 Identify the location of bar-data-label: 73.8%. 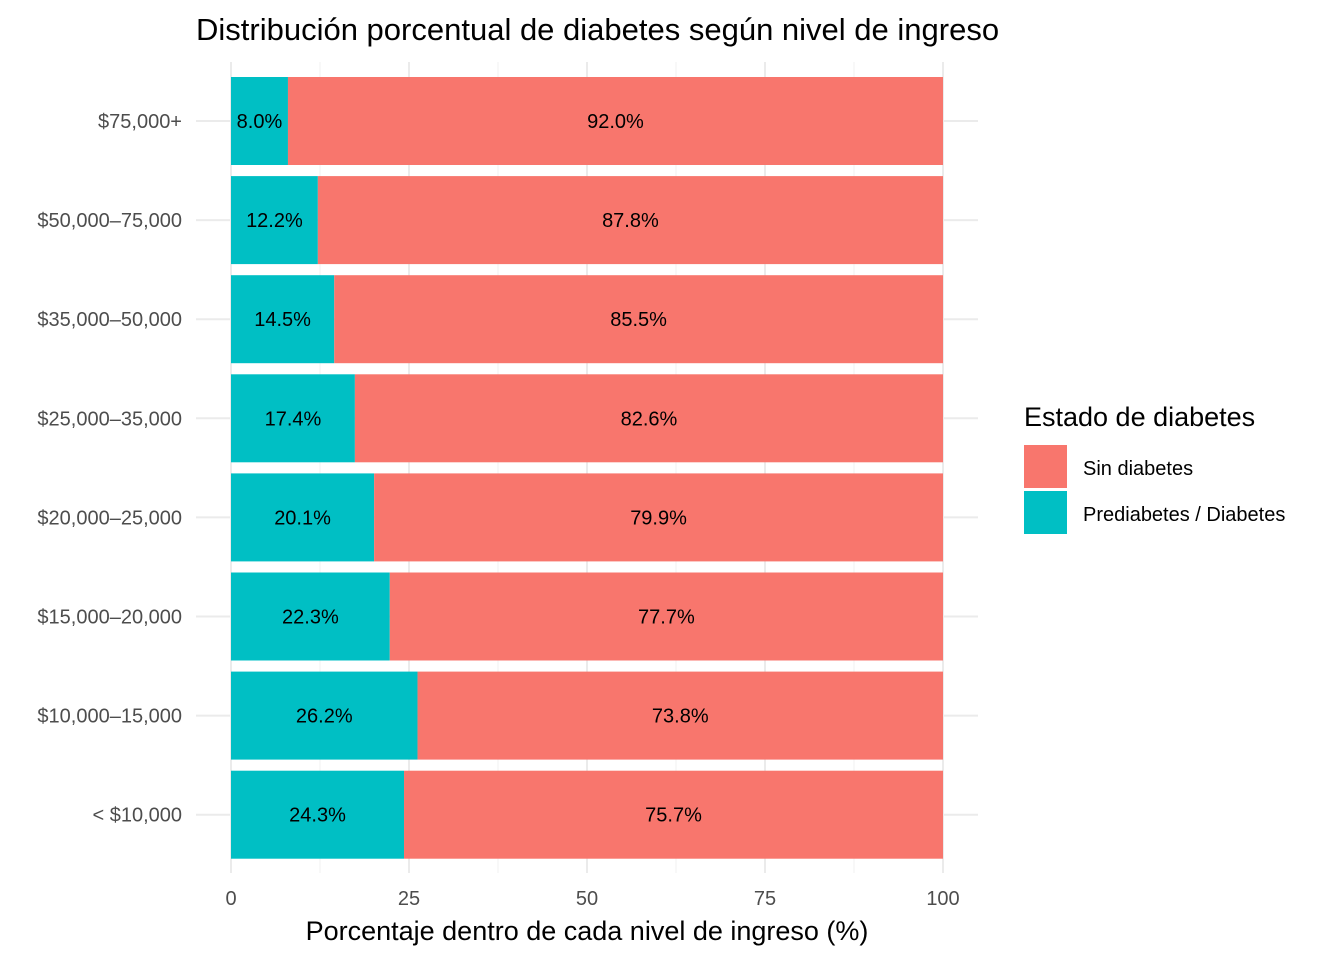
(680, 717).